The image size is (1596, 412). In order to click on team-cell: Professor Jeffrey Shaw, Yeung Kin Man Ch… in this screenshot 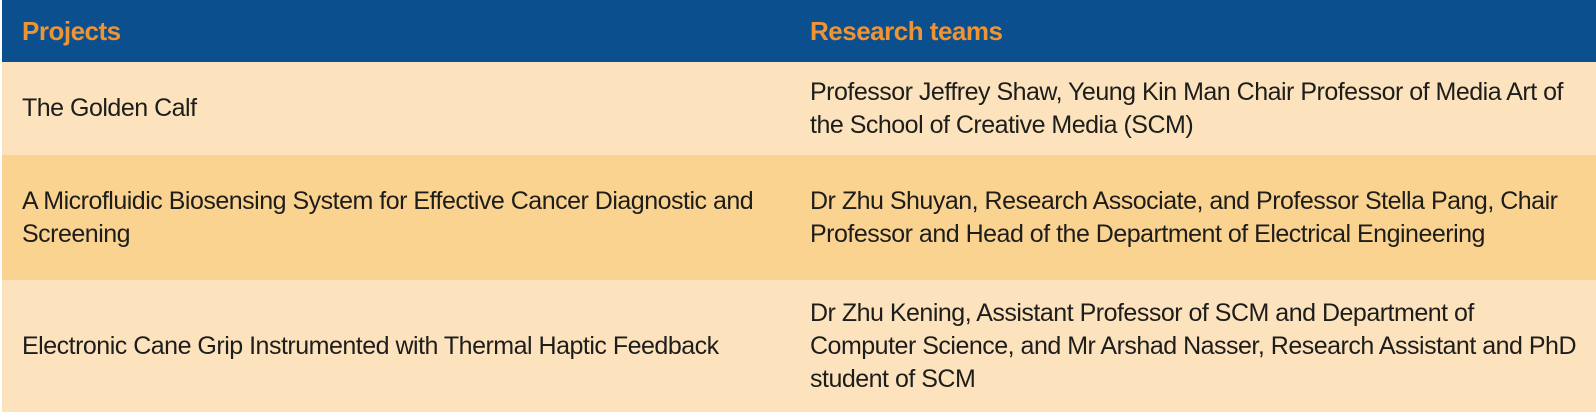, I will do `click(1193, 108)`.